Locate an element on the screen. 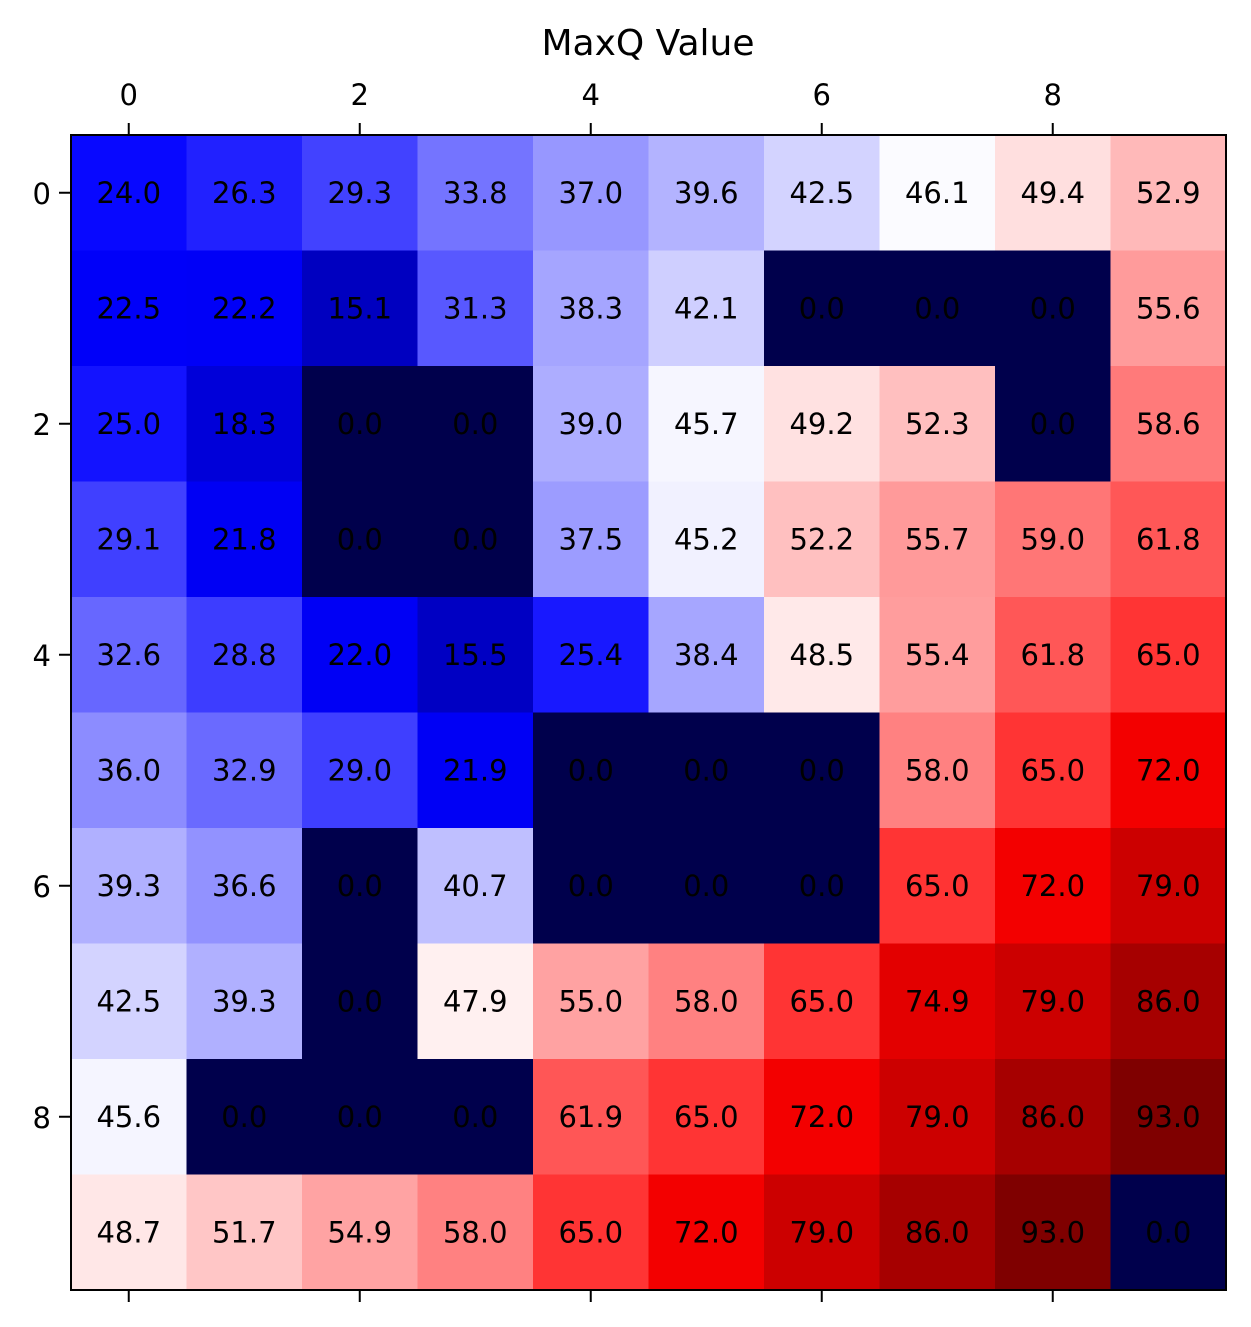 This screenshot has height=1327, width=1251. heatmap-cell-label: 93.0 is located at coordinates (1168, 1117).